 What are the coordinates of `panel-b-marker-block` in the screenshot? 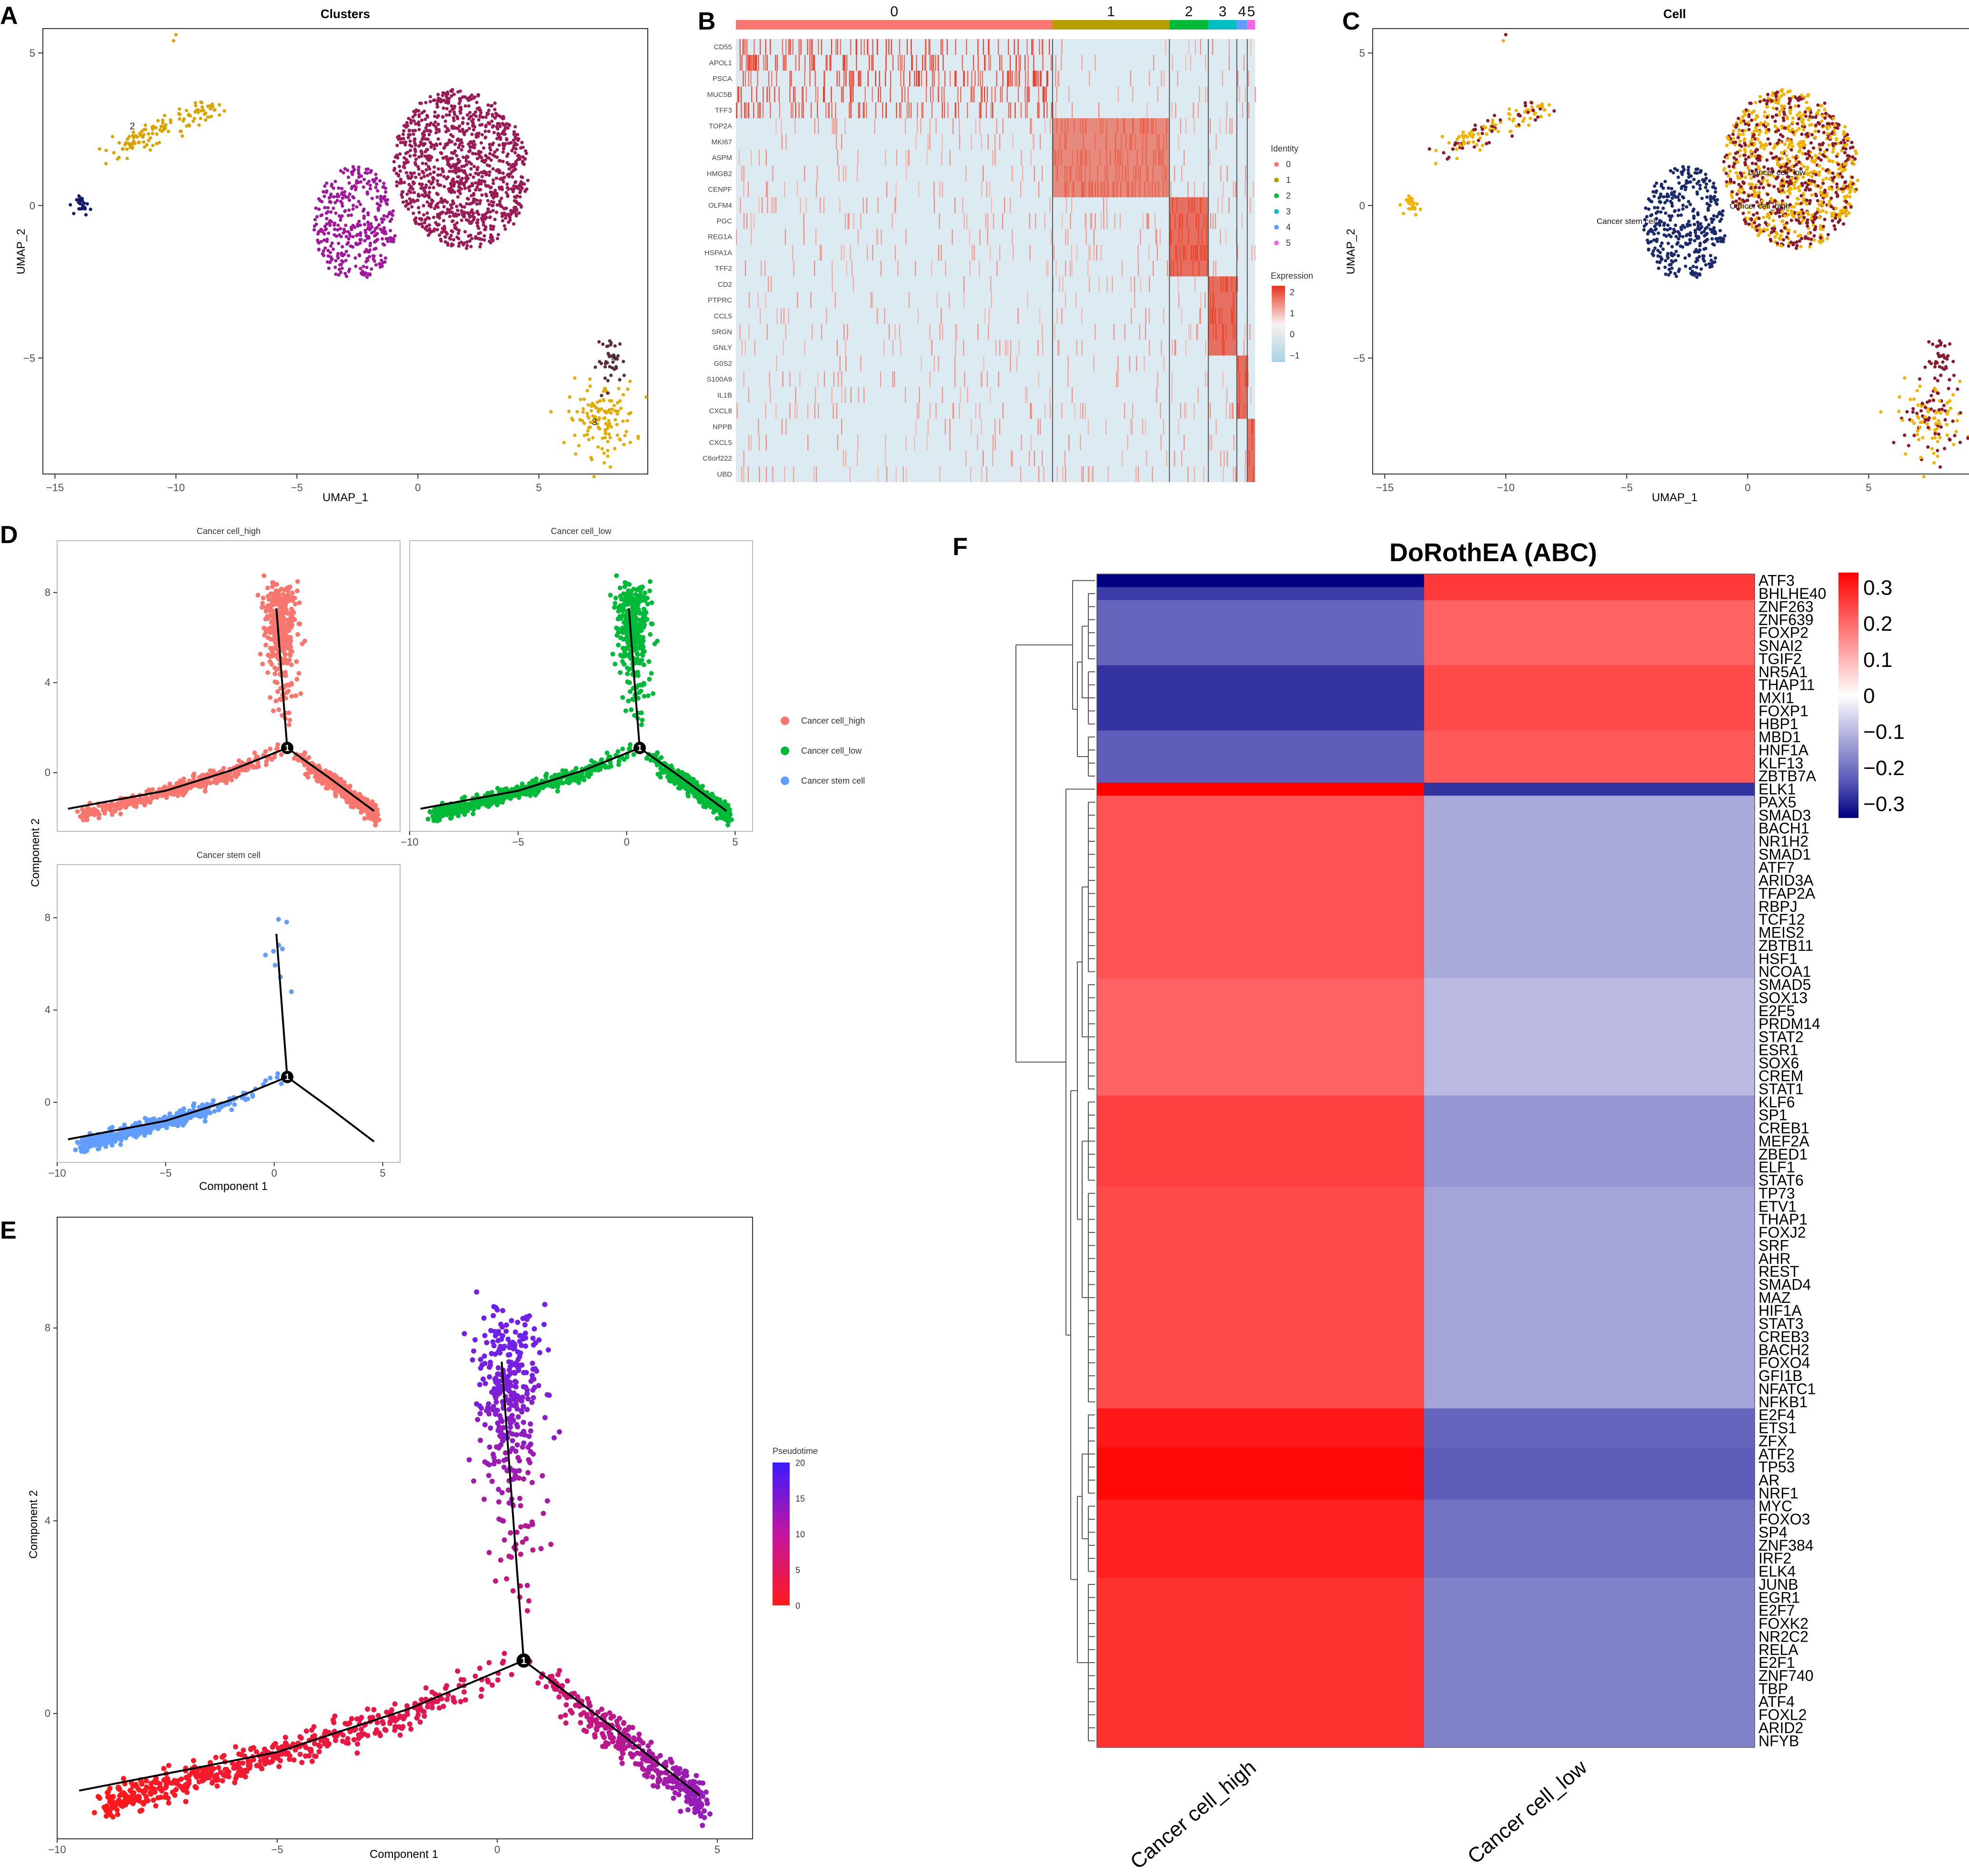 It's located at (1222, 300).